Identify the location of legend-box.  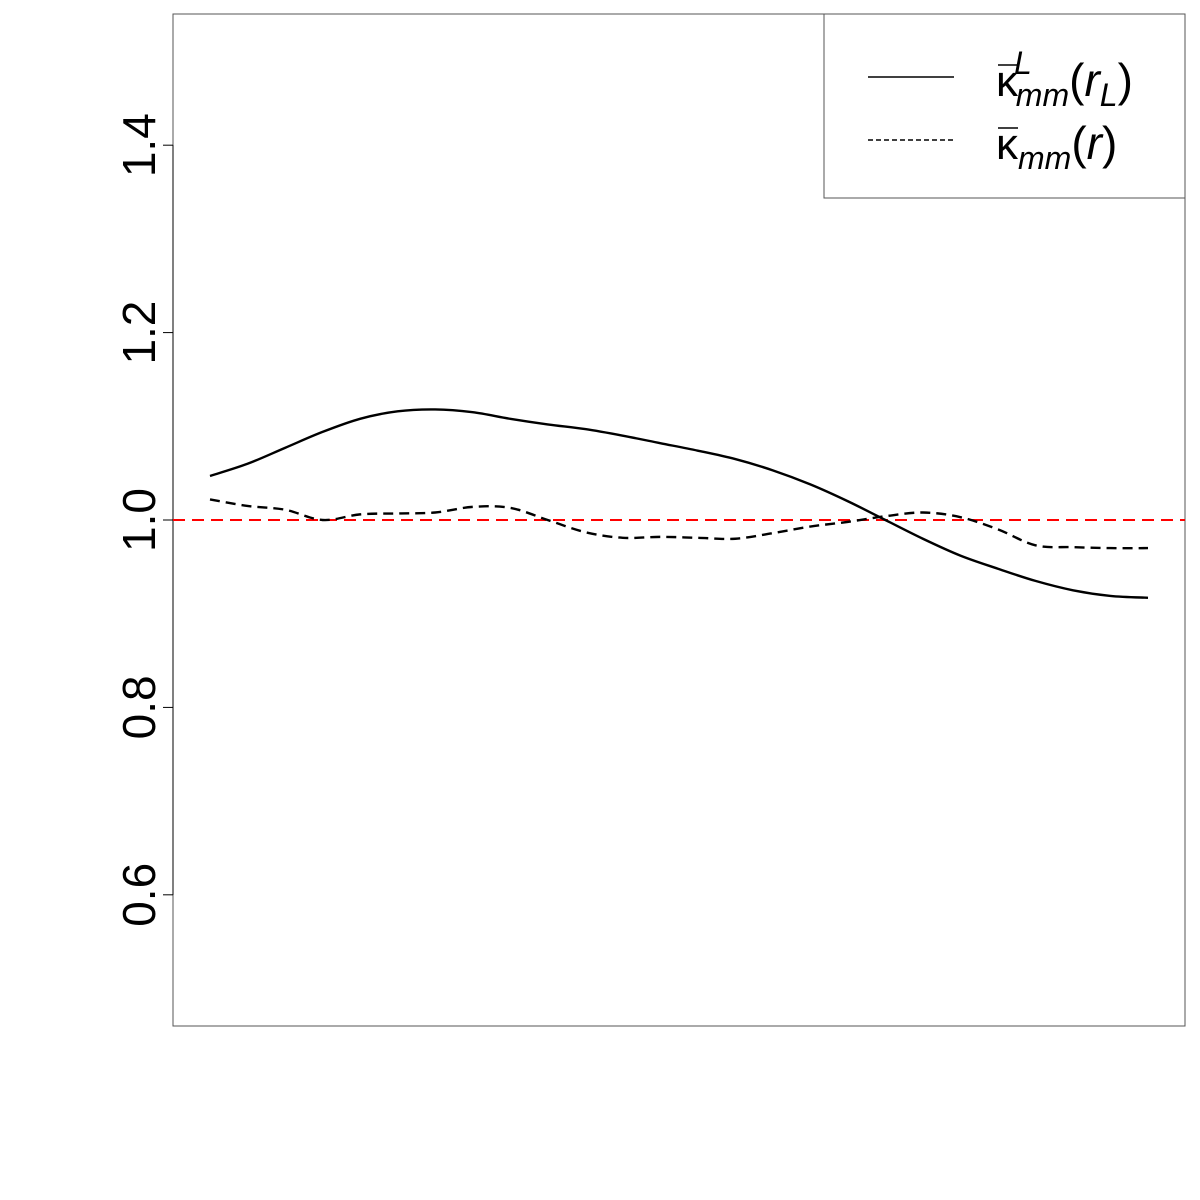
(1004, 106).